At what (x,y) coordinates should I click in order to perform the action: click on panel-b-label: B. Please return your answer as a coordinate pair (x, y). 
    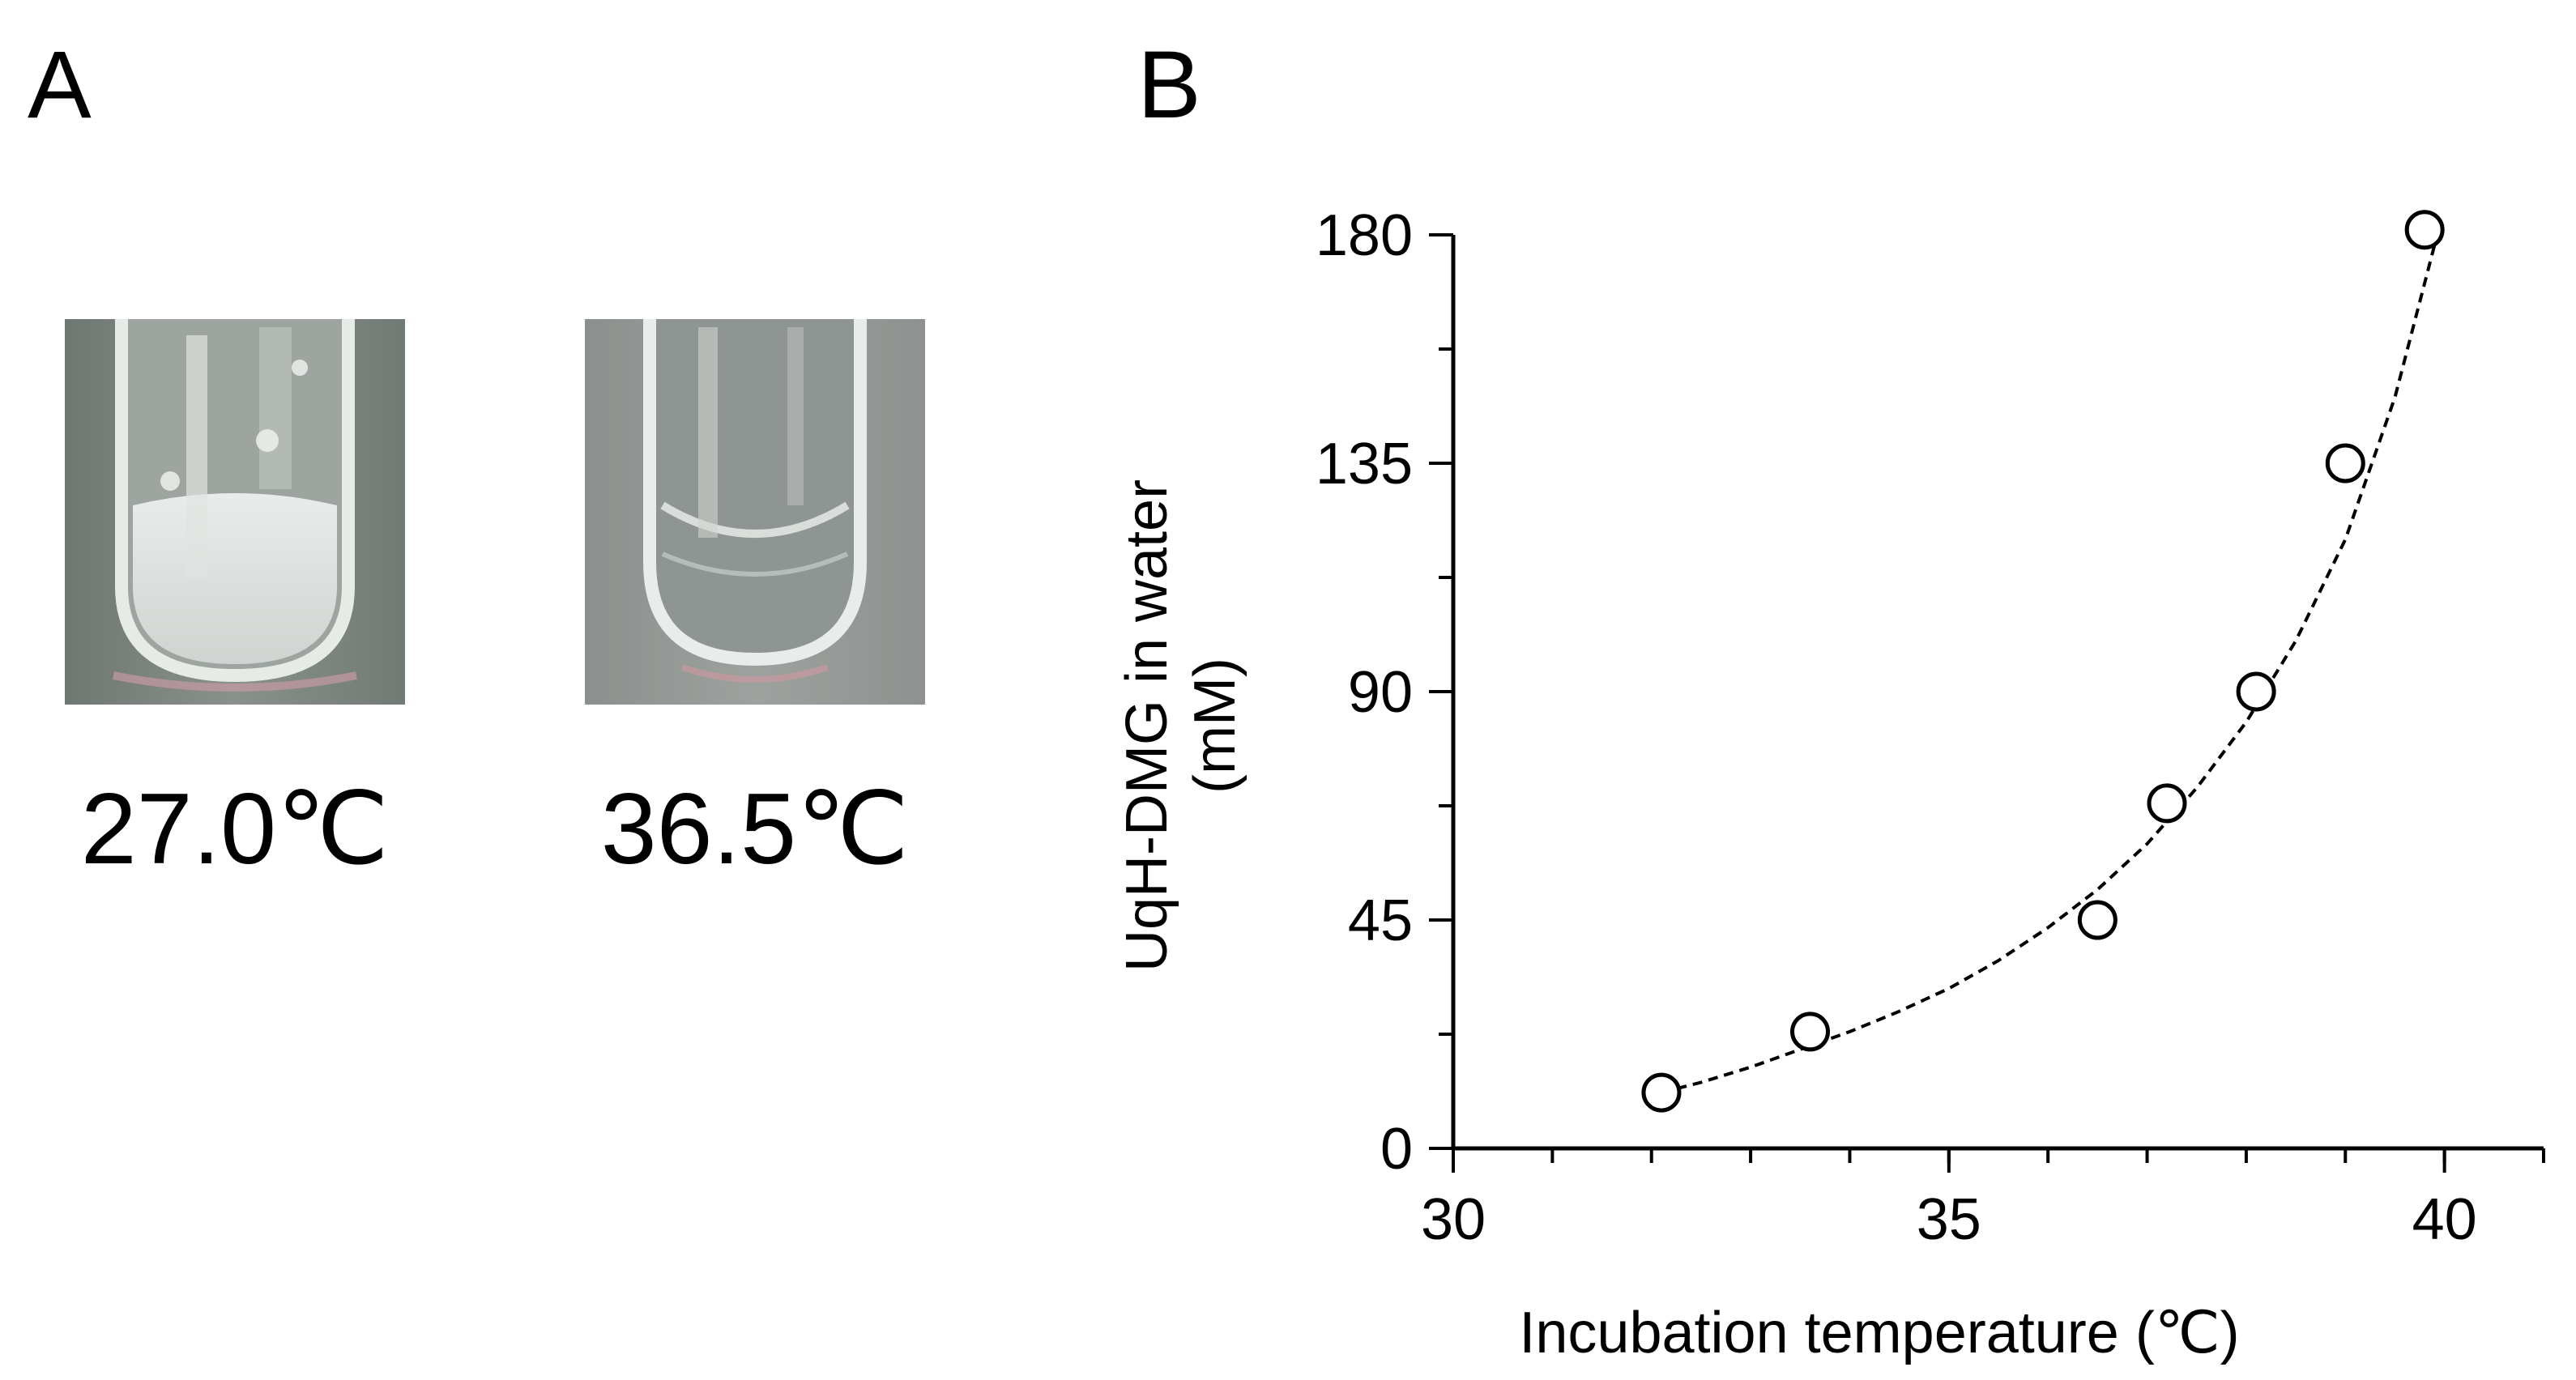
    Looking at the image, I should click on (1169, 85).